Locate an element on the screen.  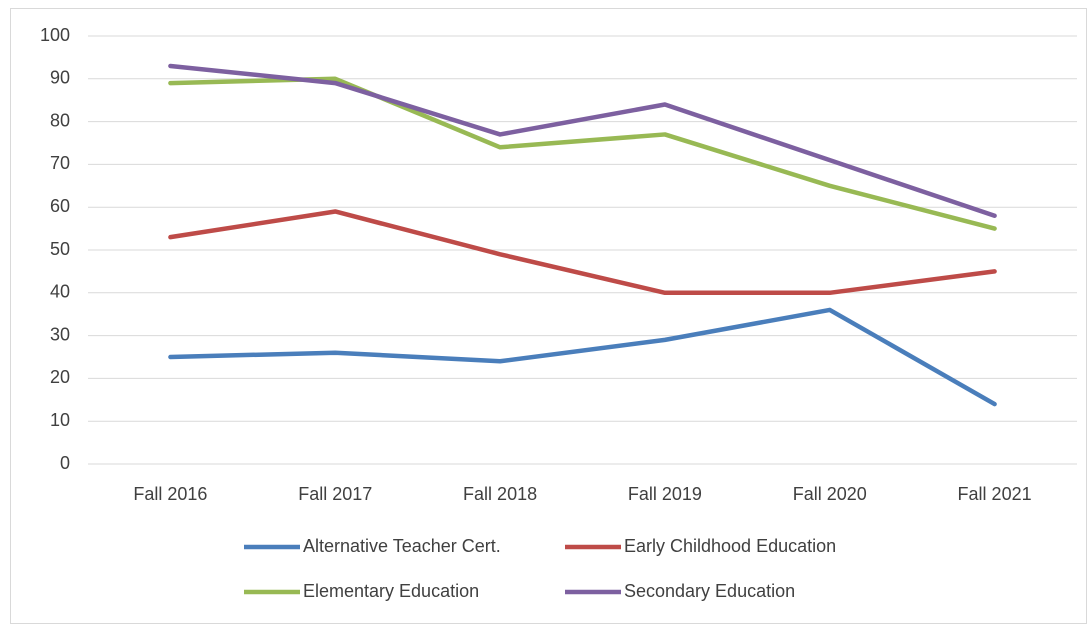
x-tick-label: Fall 2016 is located at coordinates (170, 494).